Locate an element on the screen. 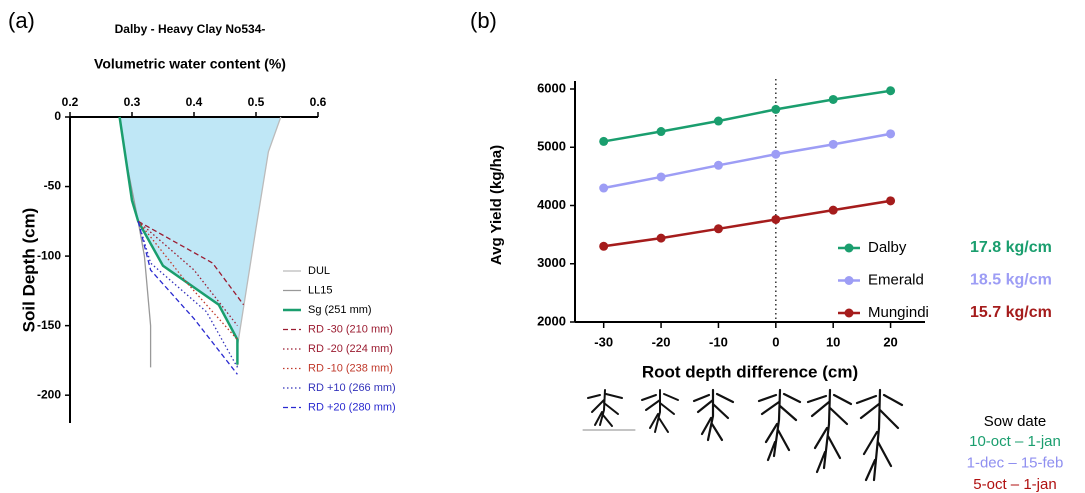 The image size is (1085, 493). legend-label: Mungindi is located at coordinates (898, 312).